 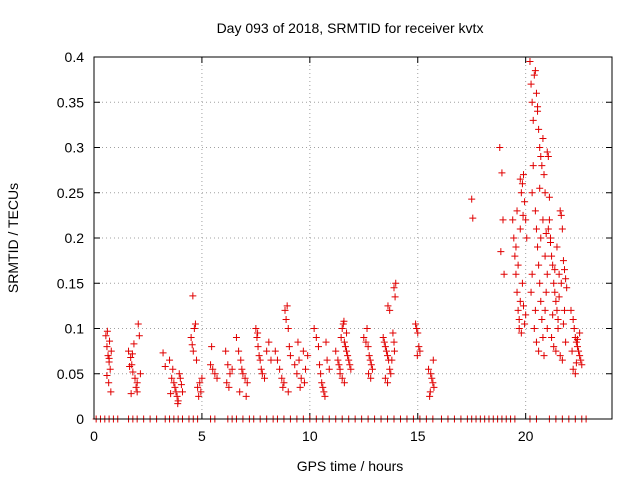 I want to click on y-tick-label: 0.25, so click(x=70, y=193).